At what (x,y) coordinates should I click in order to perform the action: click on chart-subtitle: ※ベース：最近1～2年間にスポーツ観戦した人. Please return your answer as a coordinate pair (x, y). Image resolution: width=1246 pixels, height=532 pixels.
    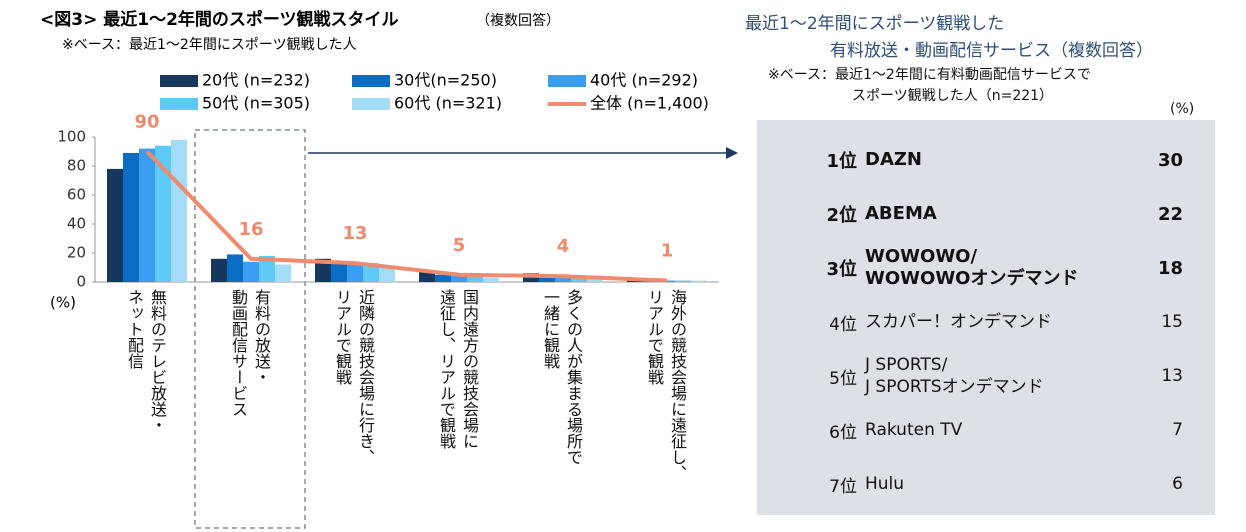
    Looking at the image, I should click on (209, 44).